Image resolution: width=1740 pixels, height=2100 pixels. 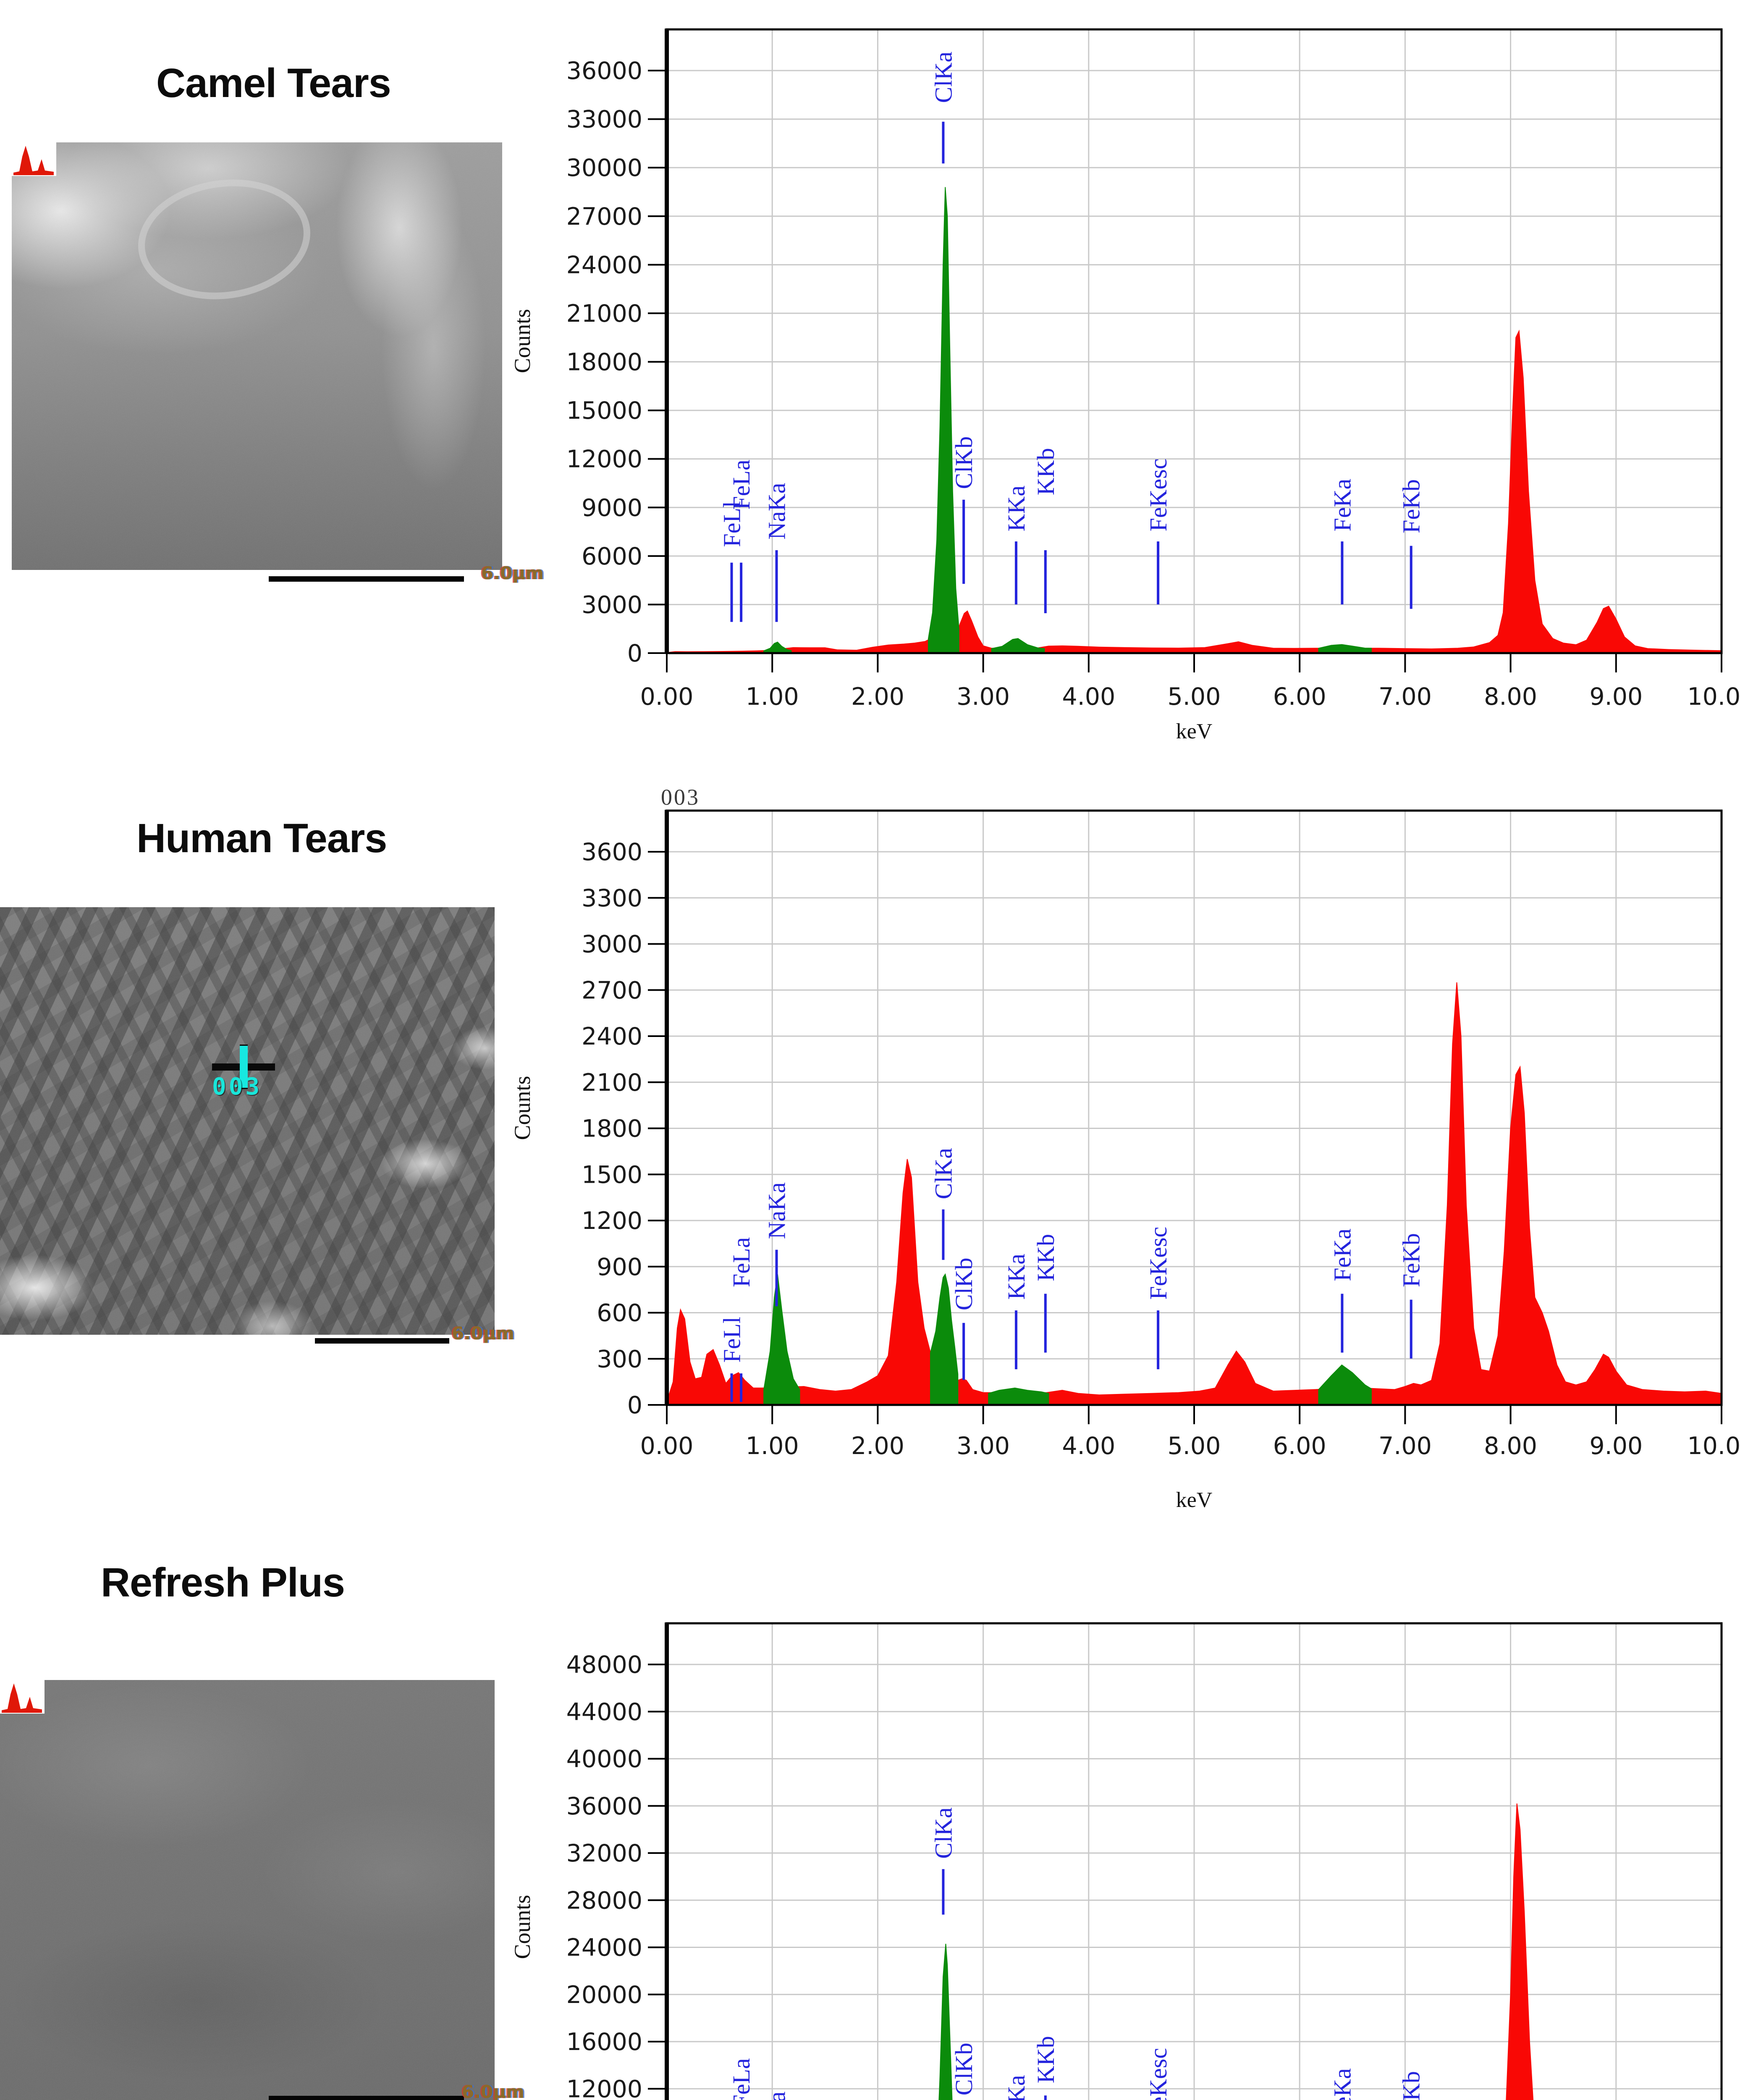 I want to click on y-tick-label: 1200, so click(x=612, y=1221).